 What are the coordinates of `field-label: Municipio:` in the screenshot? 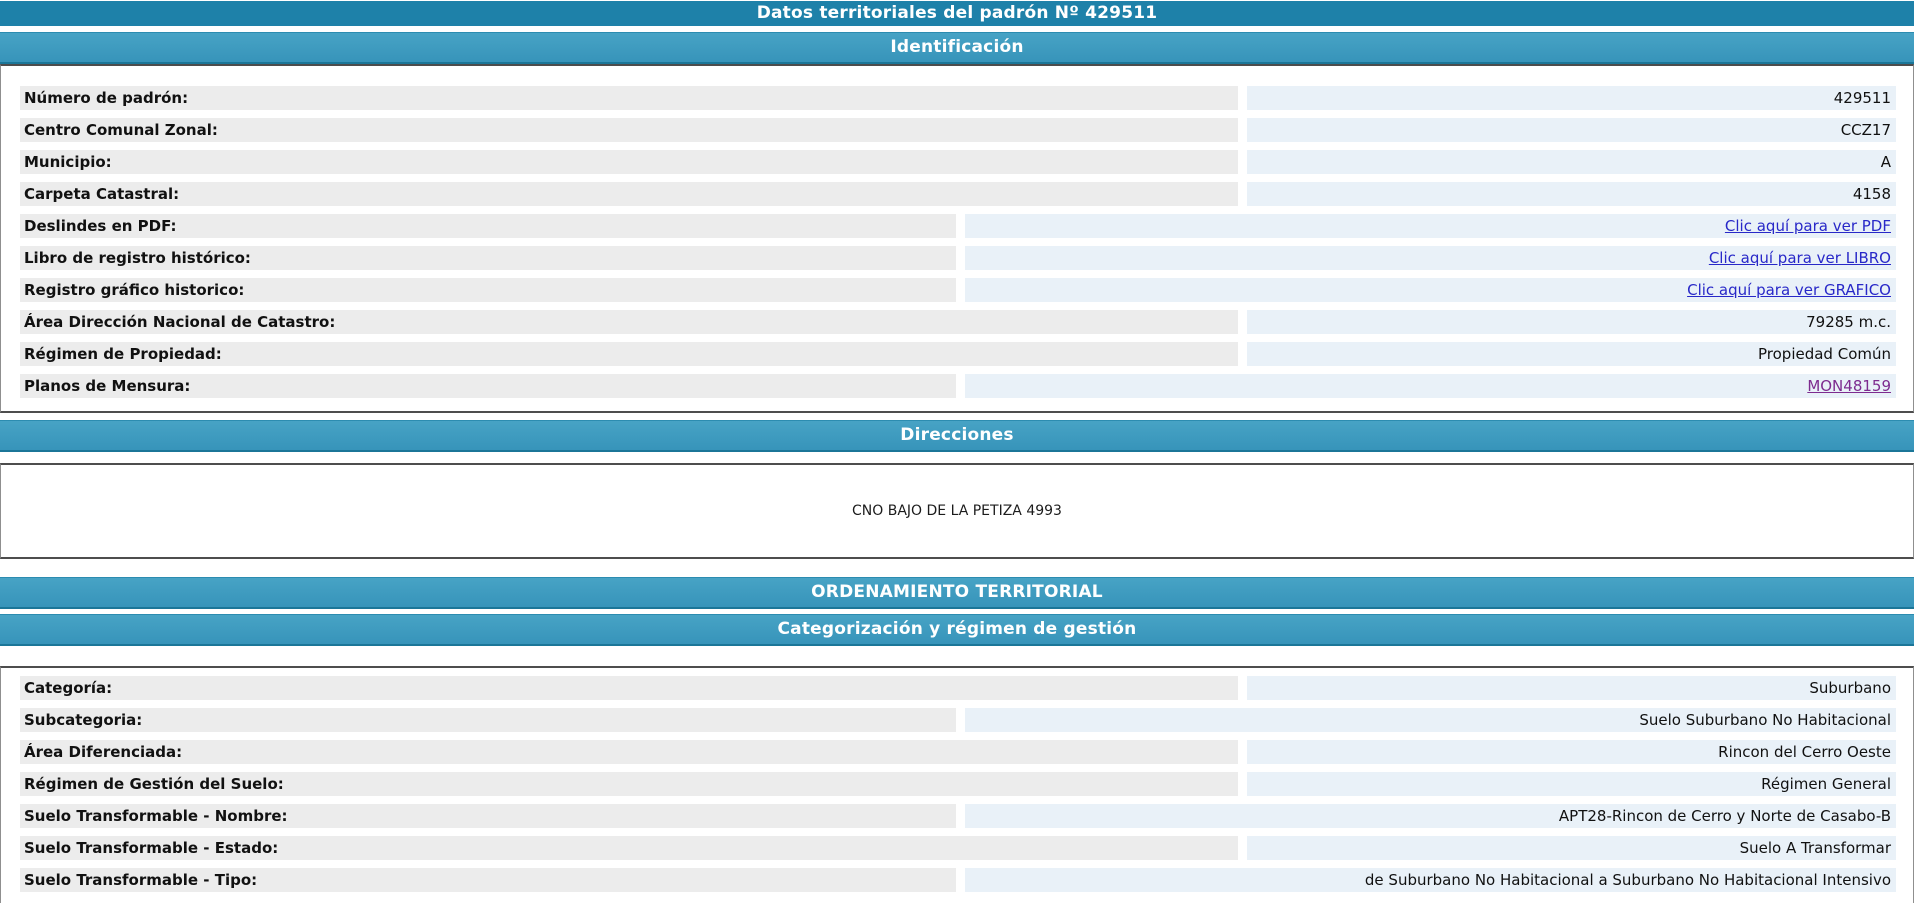 It's located at (629, 162).